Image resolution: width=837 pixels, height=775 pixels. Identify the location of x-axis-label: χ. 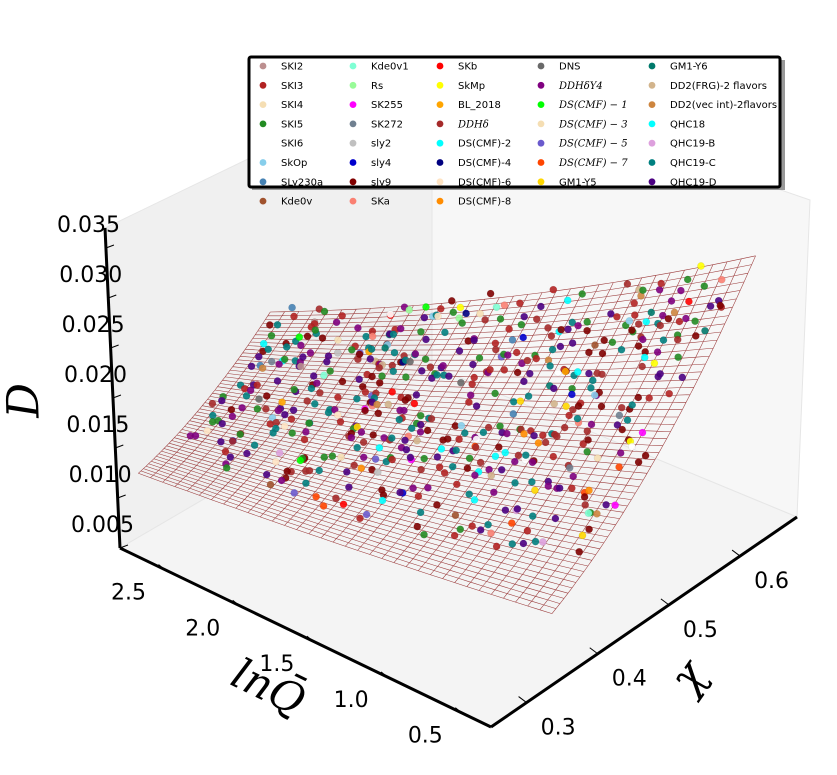
(688, 676).